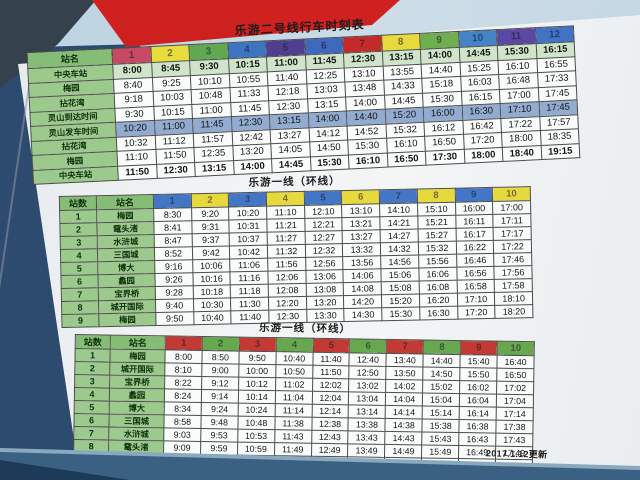 The image size is (640, 480). What do you see at coordinates (256, 449) in the screenshot?
I see `time-cell: 10:59` at bounding box center [256, 449].